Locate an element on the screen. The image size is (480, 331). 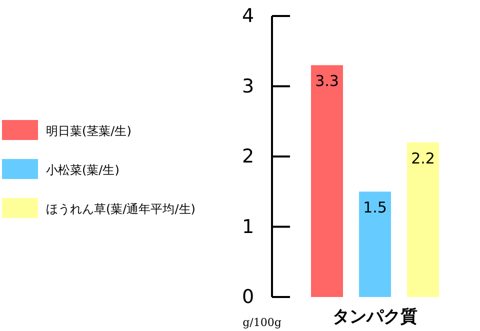
data-label: 3.3 is located at coordinates (327, 81).